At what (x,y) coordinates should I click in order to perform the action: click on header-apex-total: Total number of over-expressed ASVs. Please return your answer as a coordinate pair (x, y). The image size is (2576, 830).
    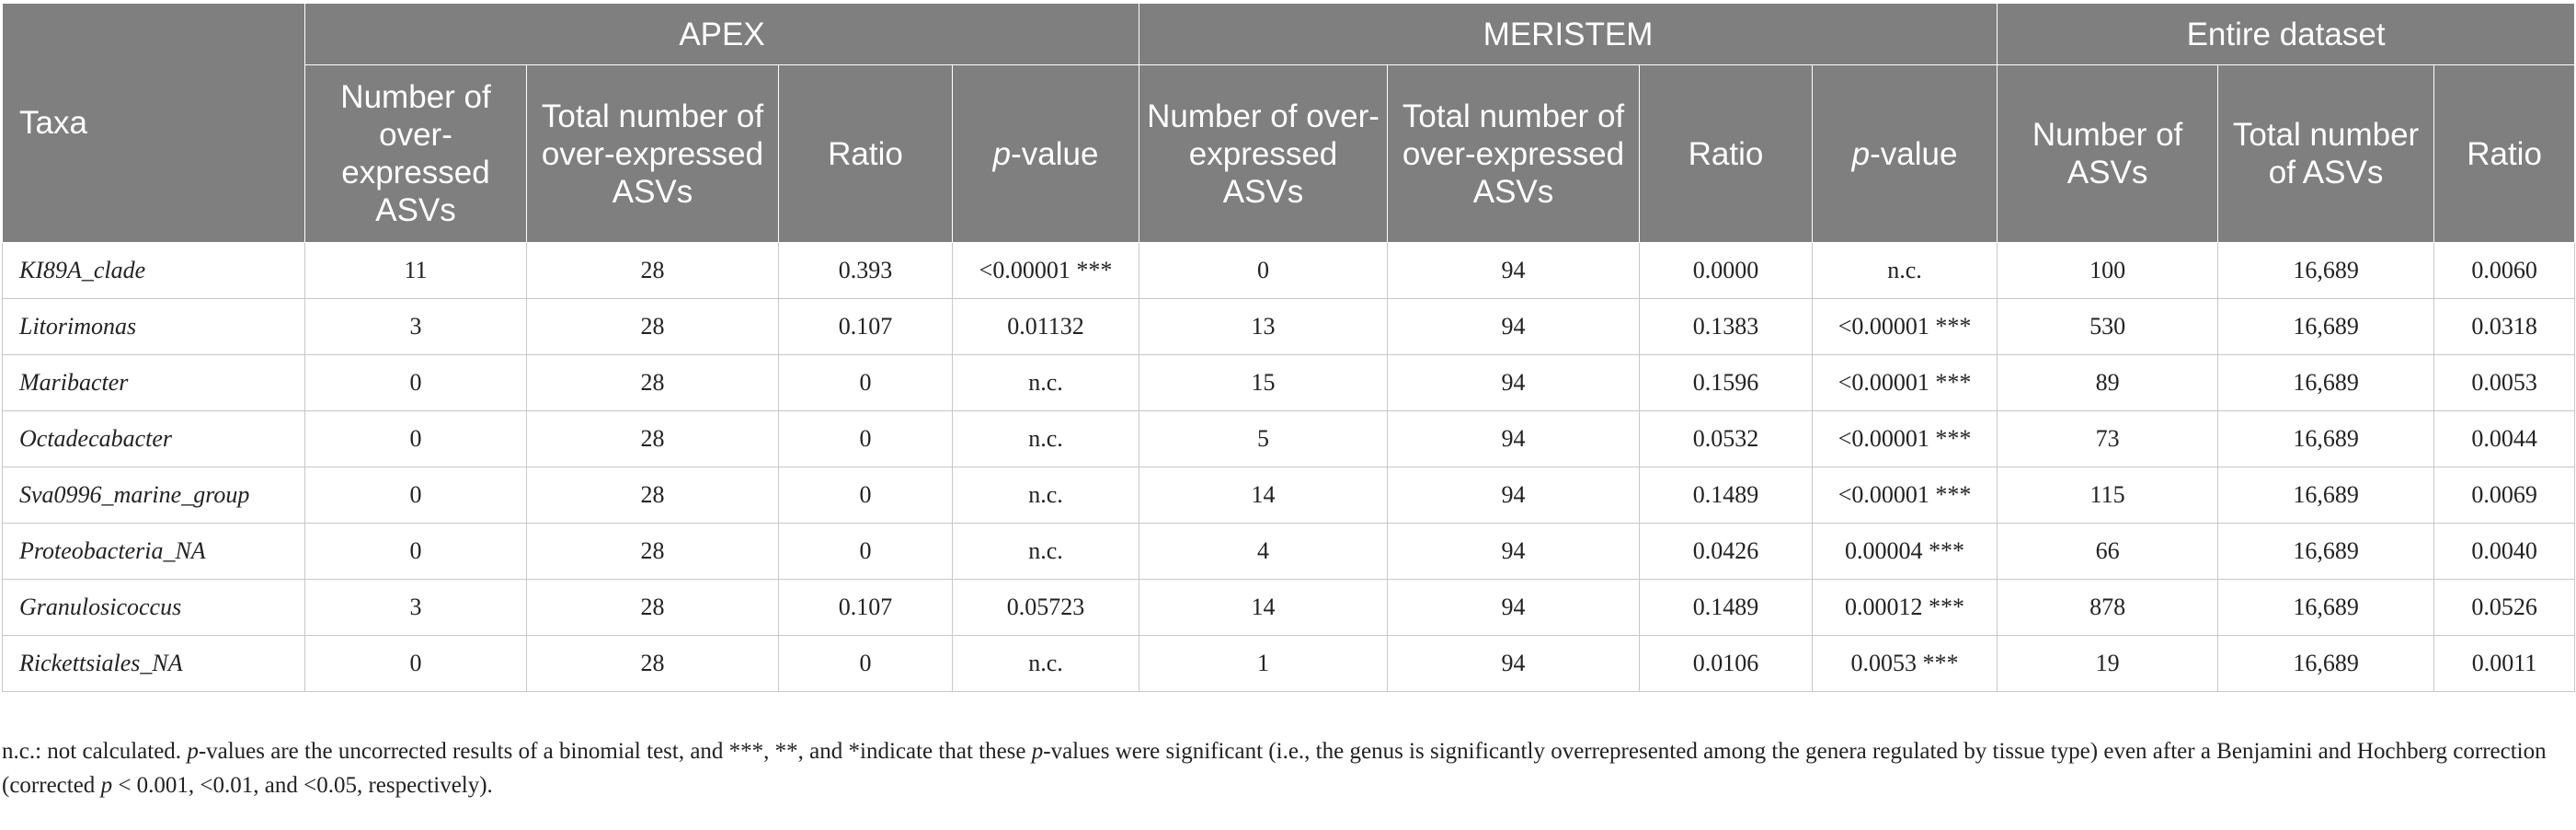
    Looking at the image, I should click on (653, 153).